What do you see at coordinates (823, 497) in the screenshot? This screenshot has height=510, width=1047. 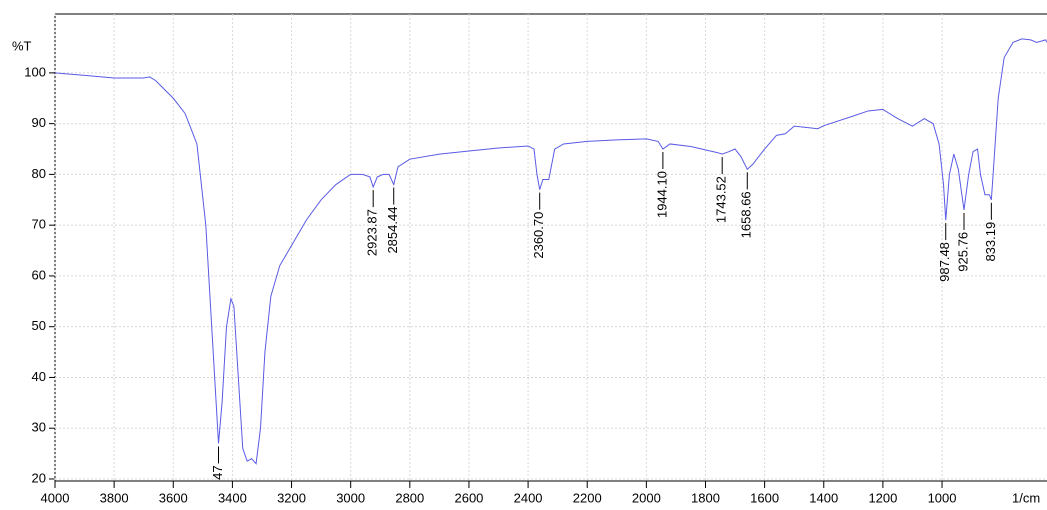 I see `x-tick-label: 1400` at bounding box center [823, 497].